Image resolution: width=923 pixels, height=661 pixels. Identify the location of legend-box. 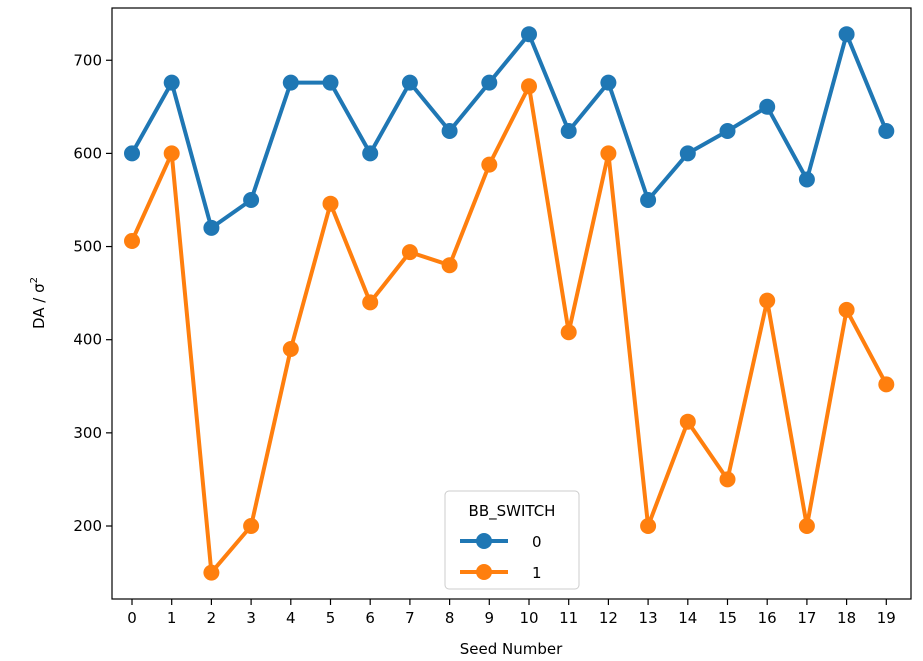
(512, 540).